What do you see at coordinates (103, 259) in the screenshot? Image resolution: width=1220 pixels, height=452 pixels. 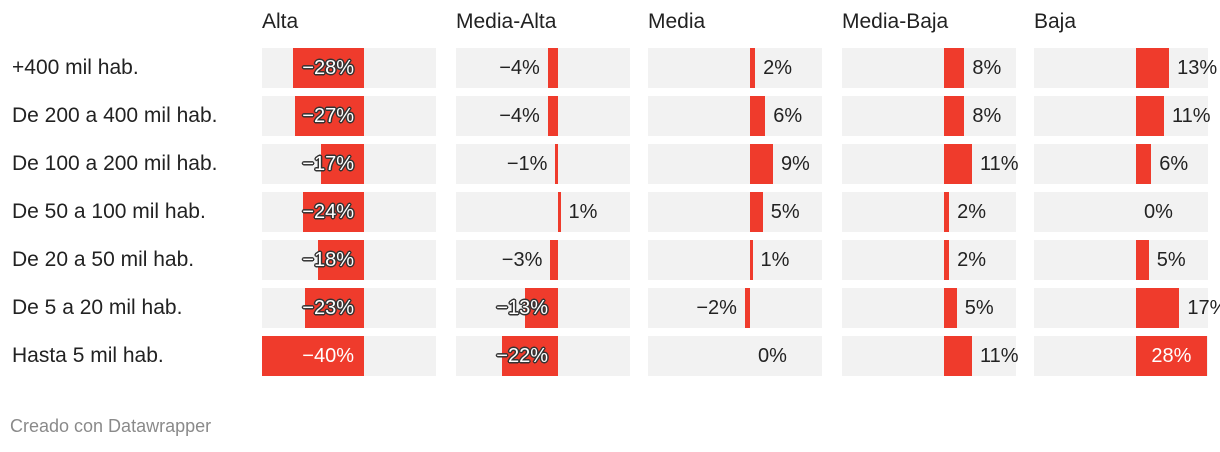 I see `row-label-4: De 20 a 50 mil hab.` at bounding box center [103, 259].